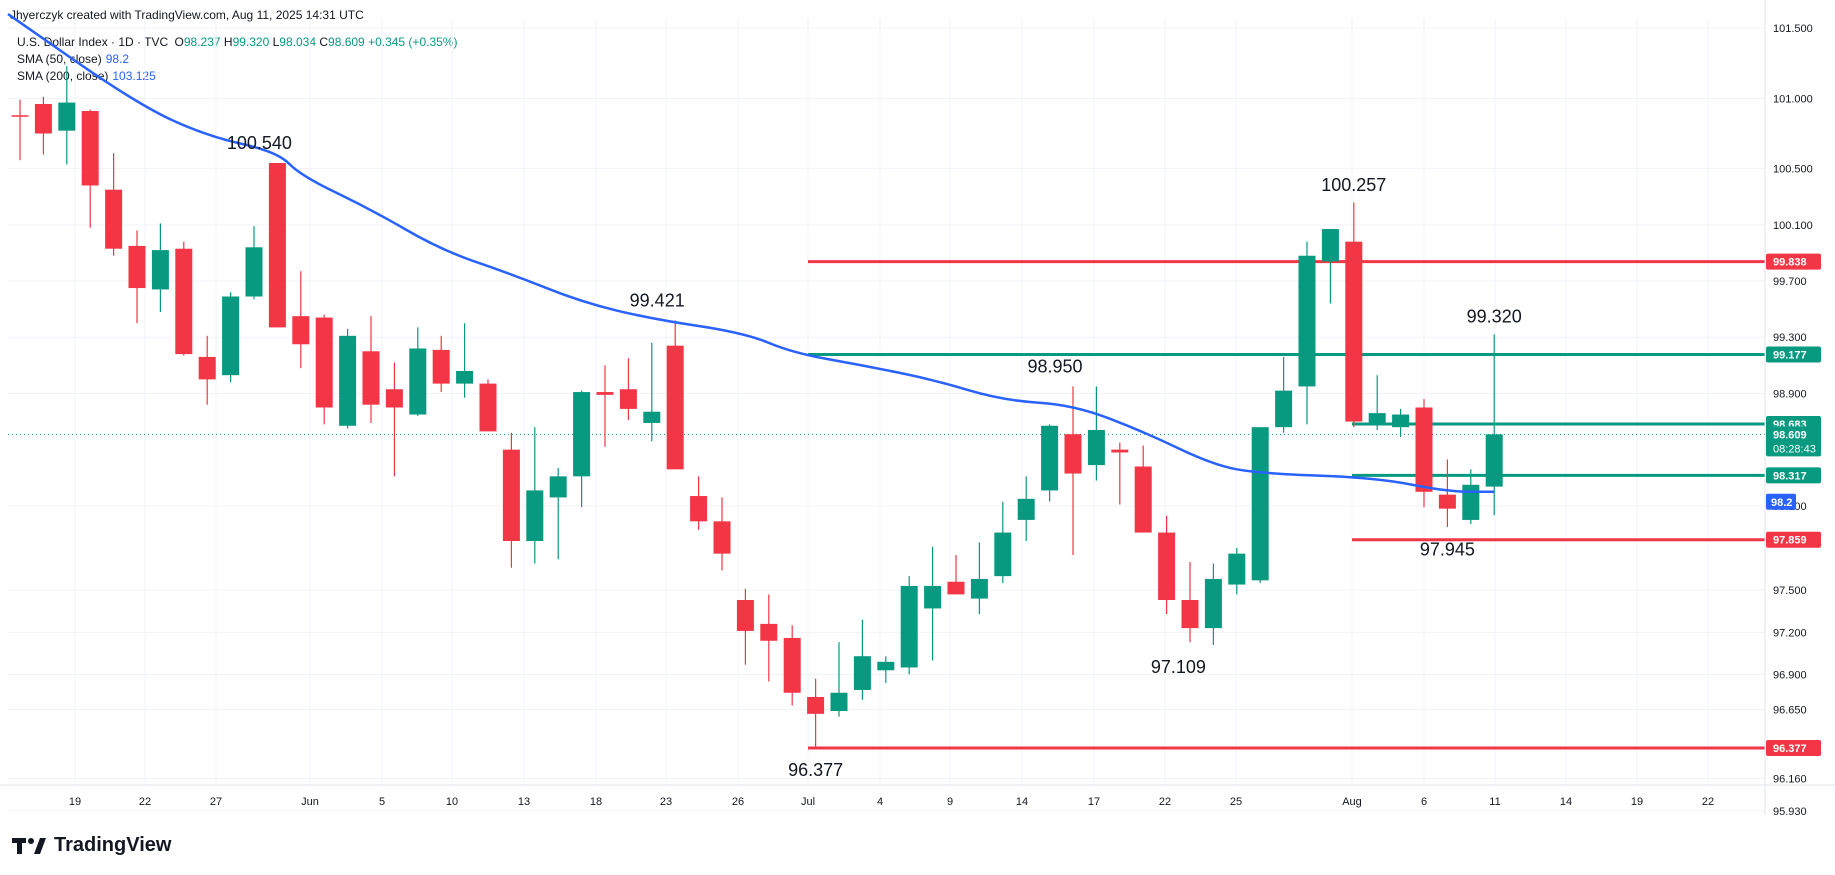 The width and height of the screenshot is (1835, 875). What do you see at coordinates (1781, 503) in the screenshot?
I see `sma-price-tag: 98.2` at bounding box center [1781, 503].